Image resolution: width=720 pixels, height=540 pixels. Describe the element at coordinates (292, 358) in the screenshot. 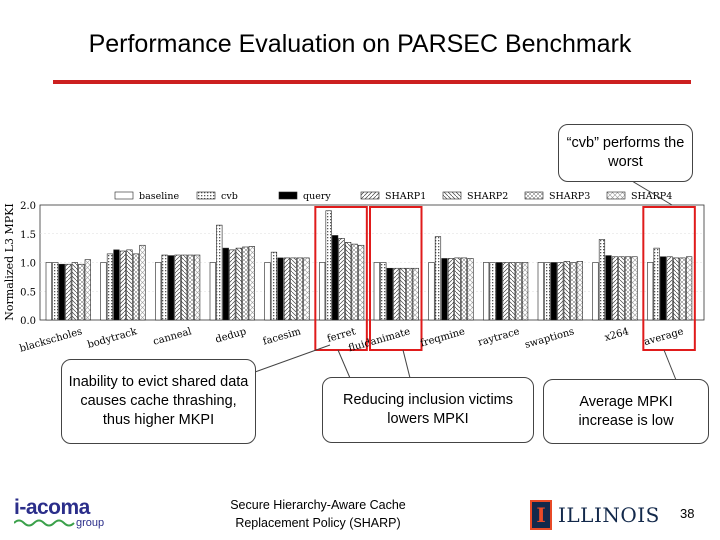

I see `thrashing-callout-pointer` at that location.